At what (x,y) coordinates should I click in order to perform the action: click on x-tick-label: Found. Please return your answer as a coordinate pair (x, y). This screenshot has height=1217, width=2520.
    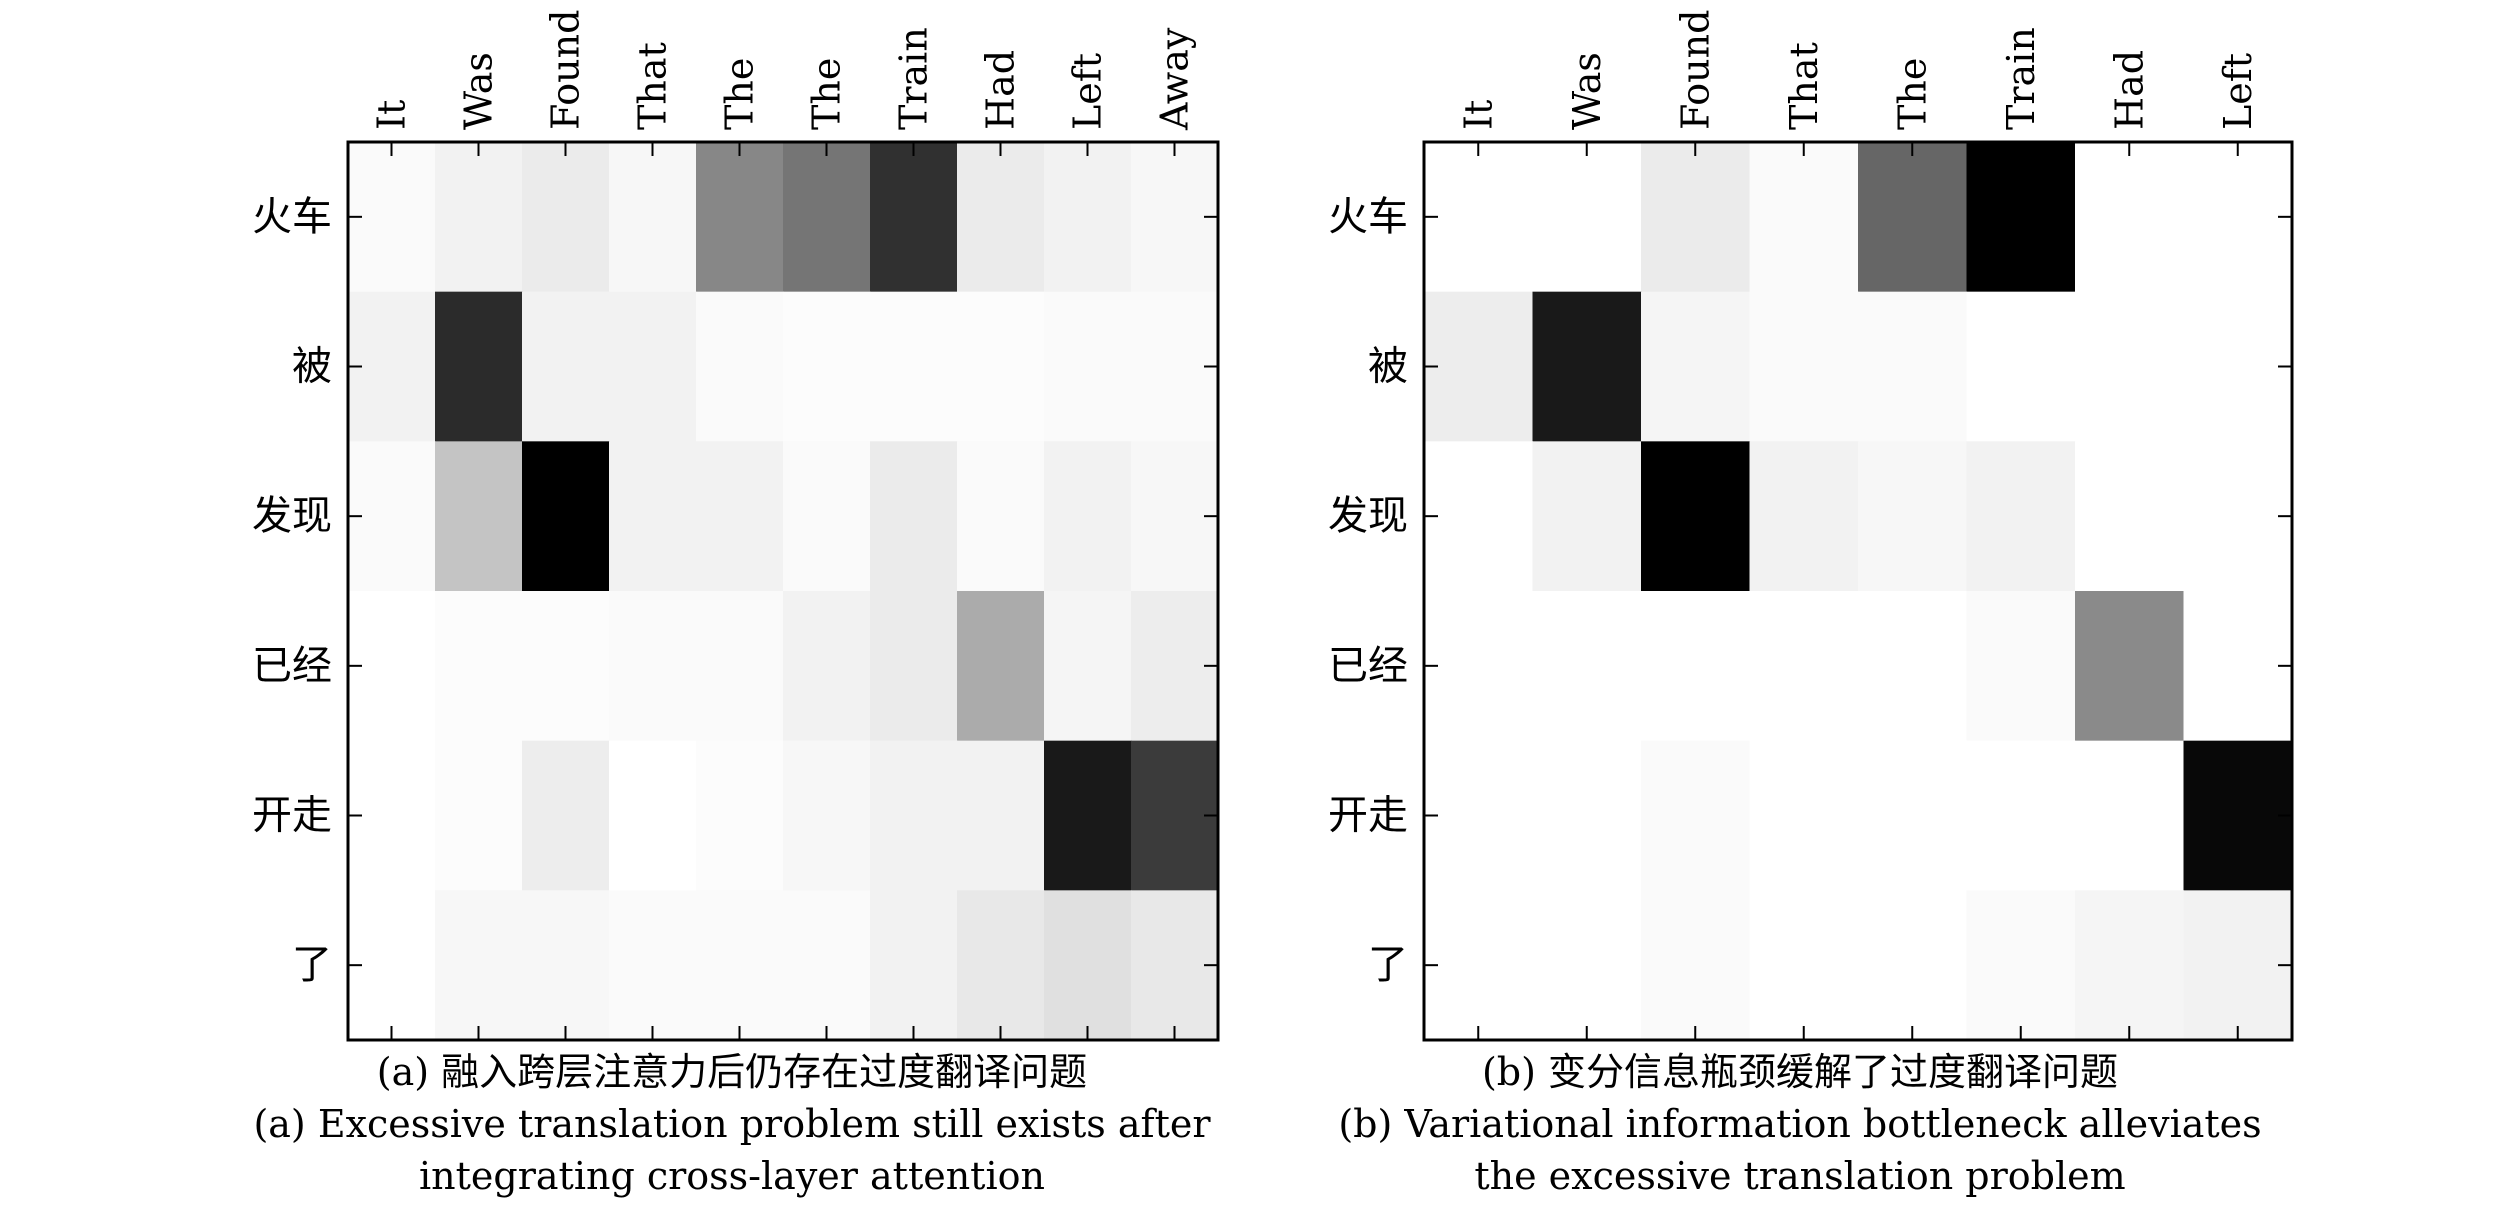
    Looking at the image, I should click on (1695, 70).